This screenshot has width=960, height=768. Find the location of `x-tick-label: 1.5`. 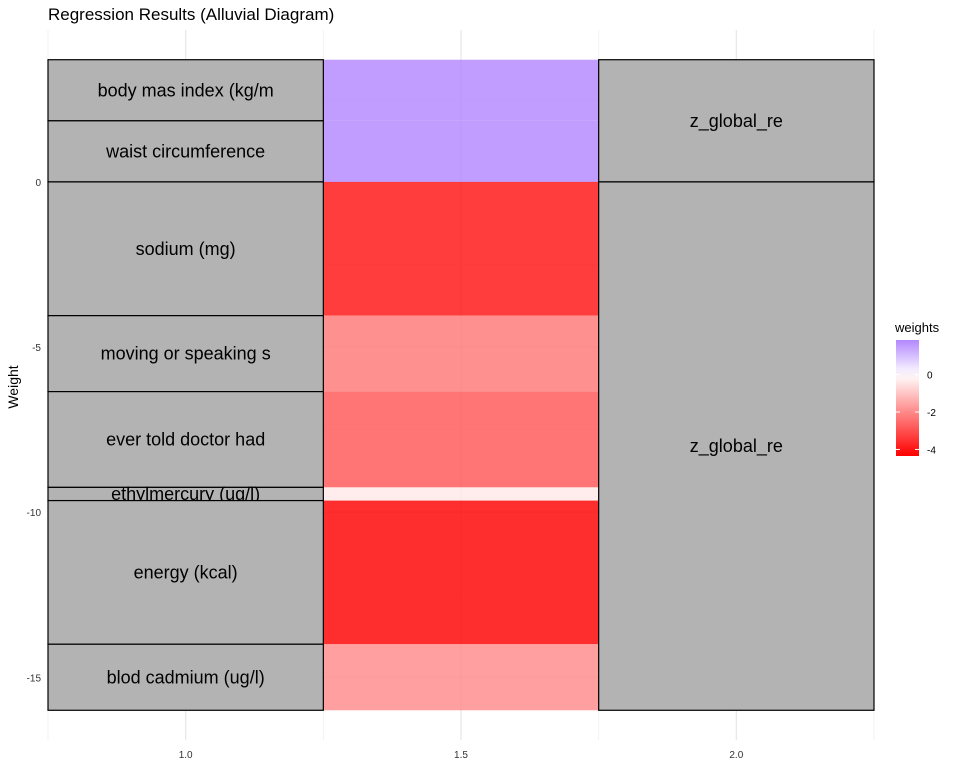

x-tick-label: 1.5 is located at coordinates (461, 755).